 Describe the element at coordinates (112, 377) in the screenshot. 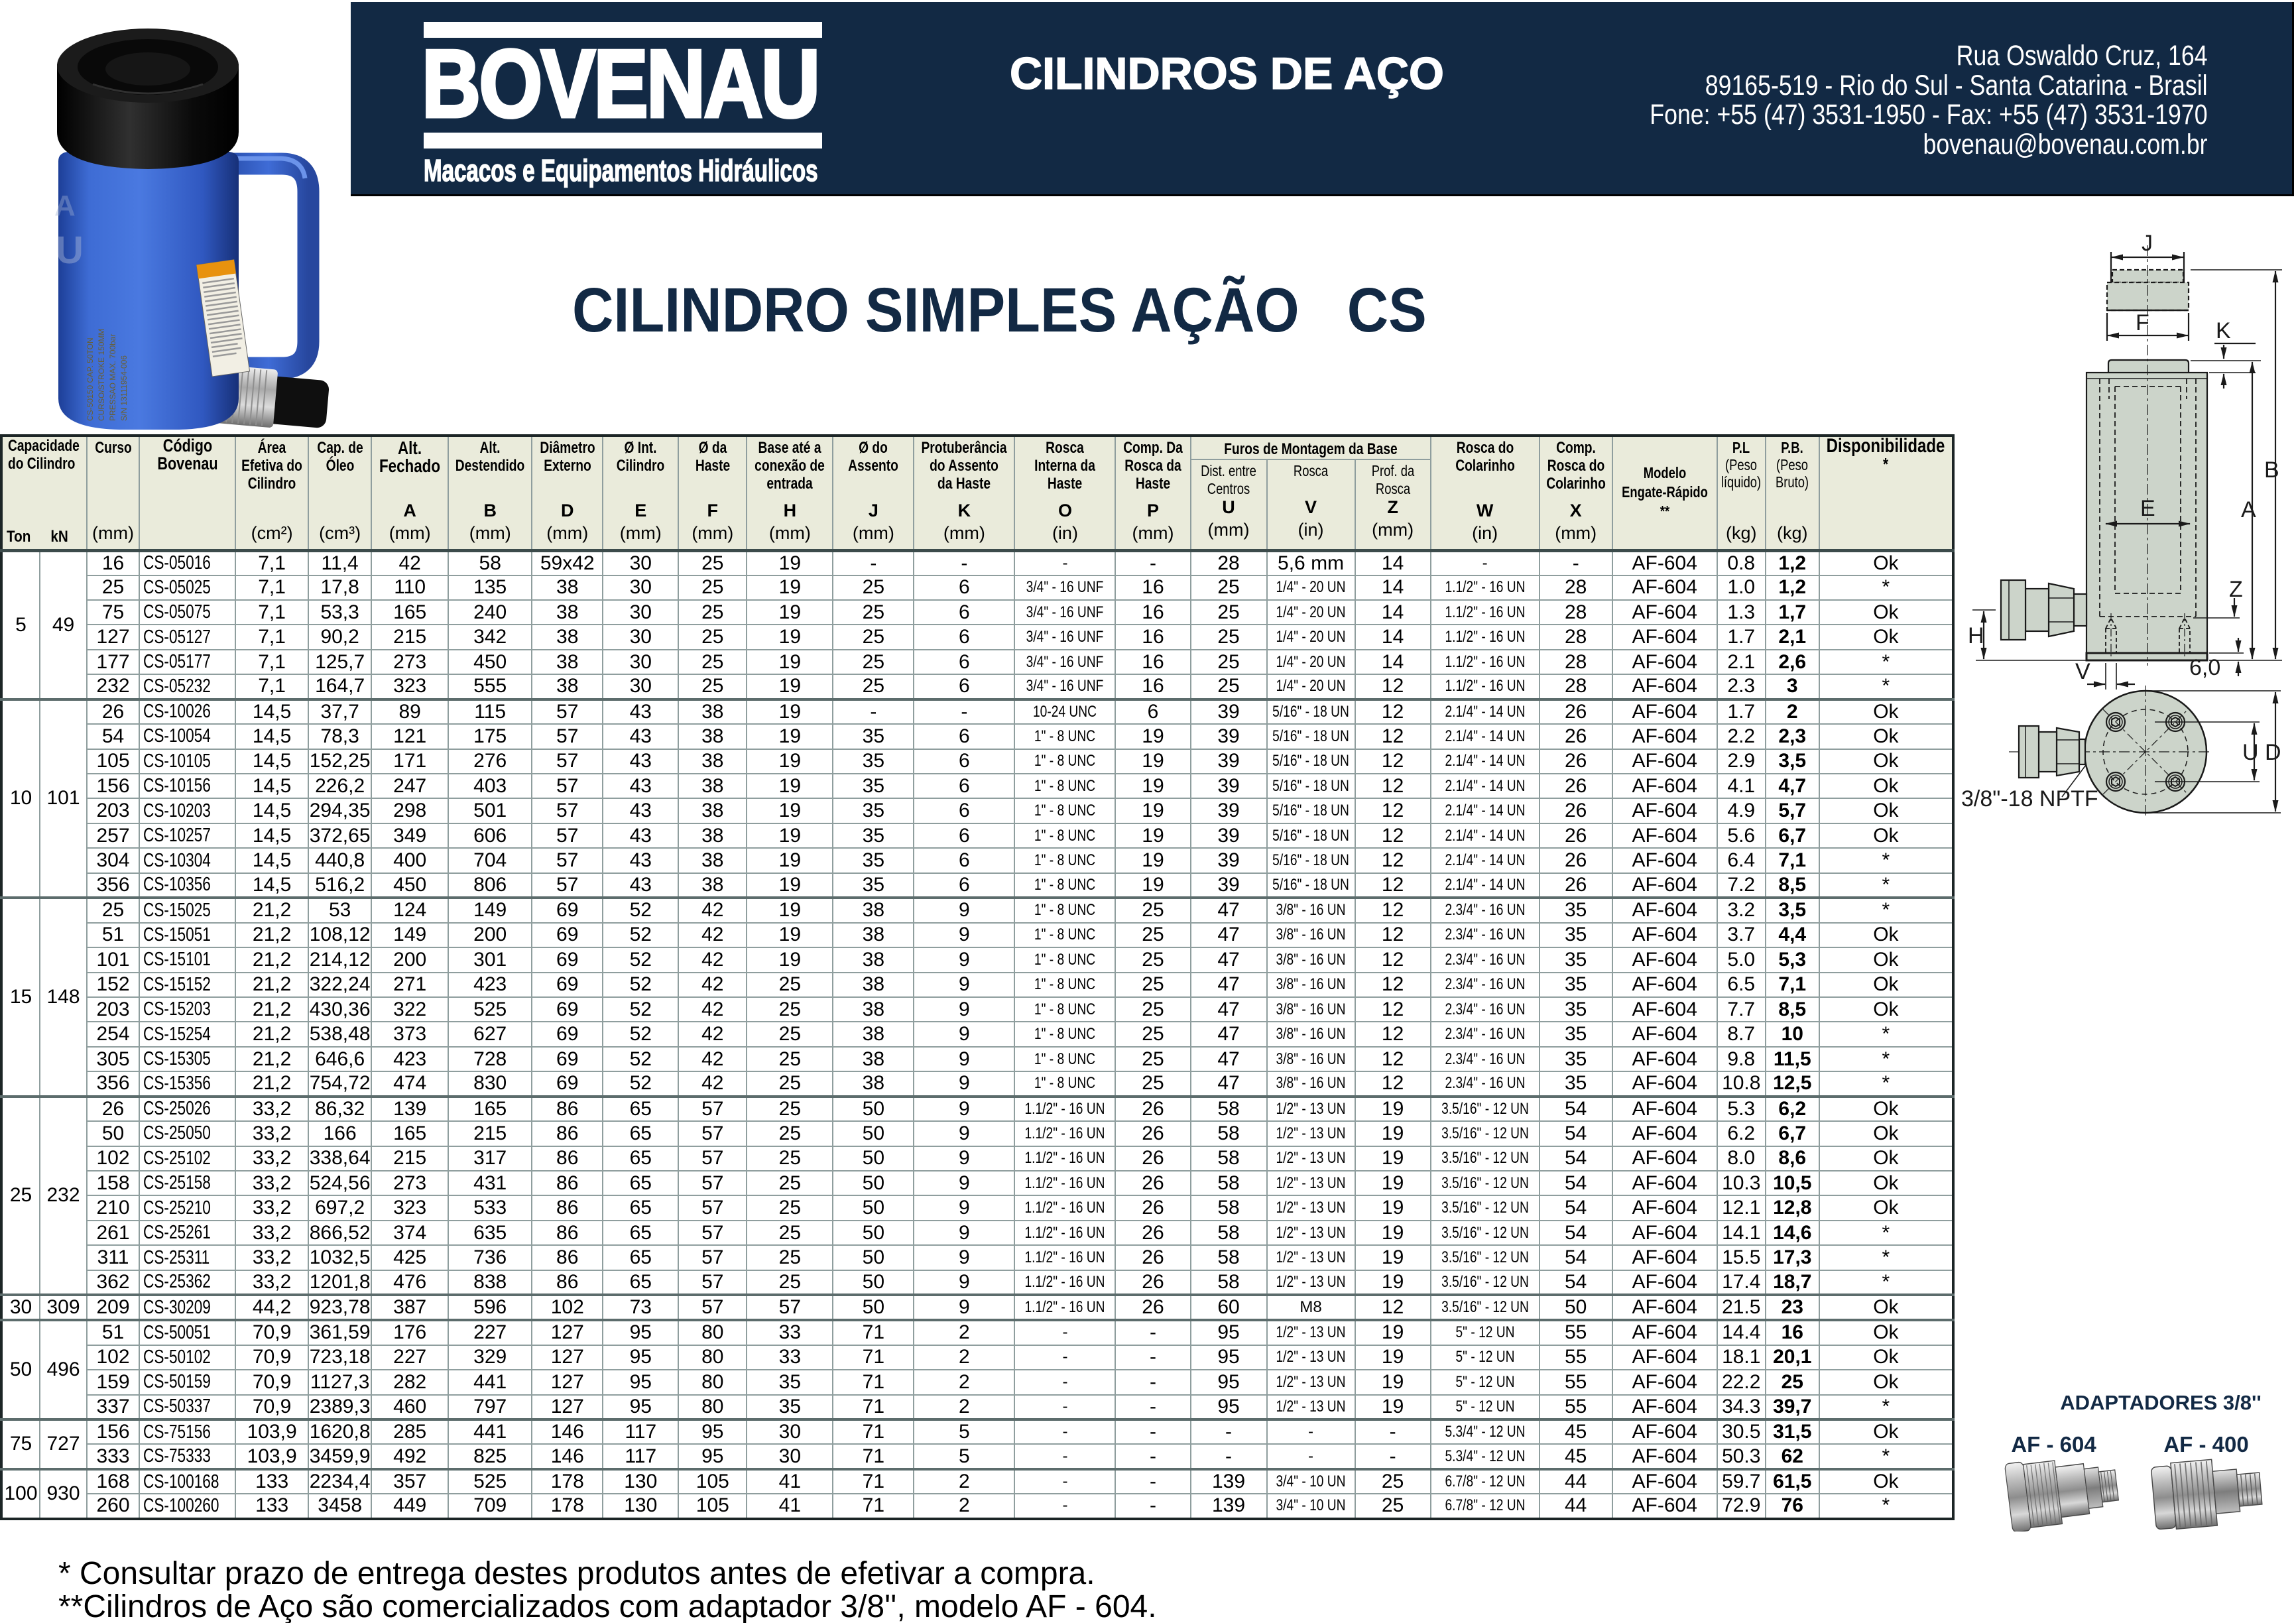

I see `svg-text: PRESSAO MAX. 700bar` at that location.